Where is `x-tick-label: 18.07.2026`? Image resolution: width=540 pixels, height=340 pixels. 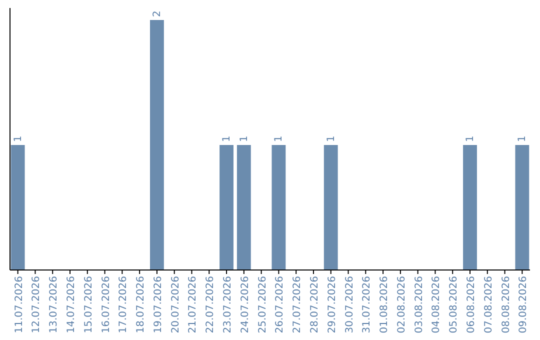
x-tick-label: 18.07.2026 is located at coordinates (141, 305).